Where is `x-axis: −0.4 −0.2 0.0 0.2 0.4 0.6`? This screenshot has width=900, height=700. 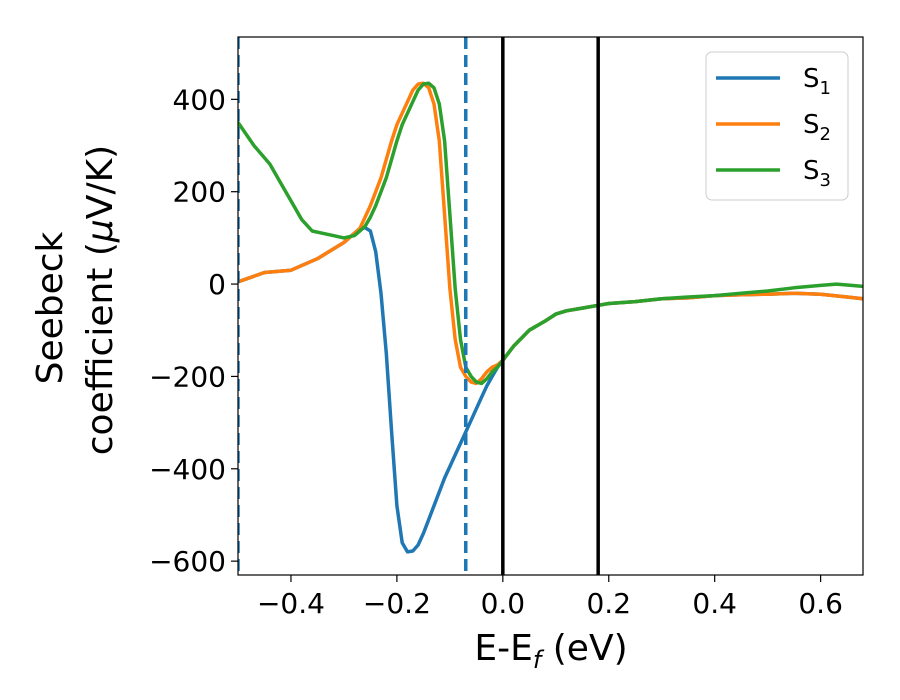
x-axis: −0.4 −0.2 0.0 0.2 0.4 0.6 is located at coordinates (550, 597).